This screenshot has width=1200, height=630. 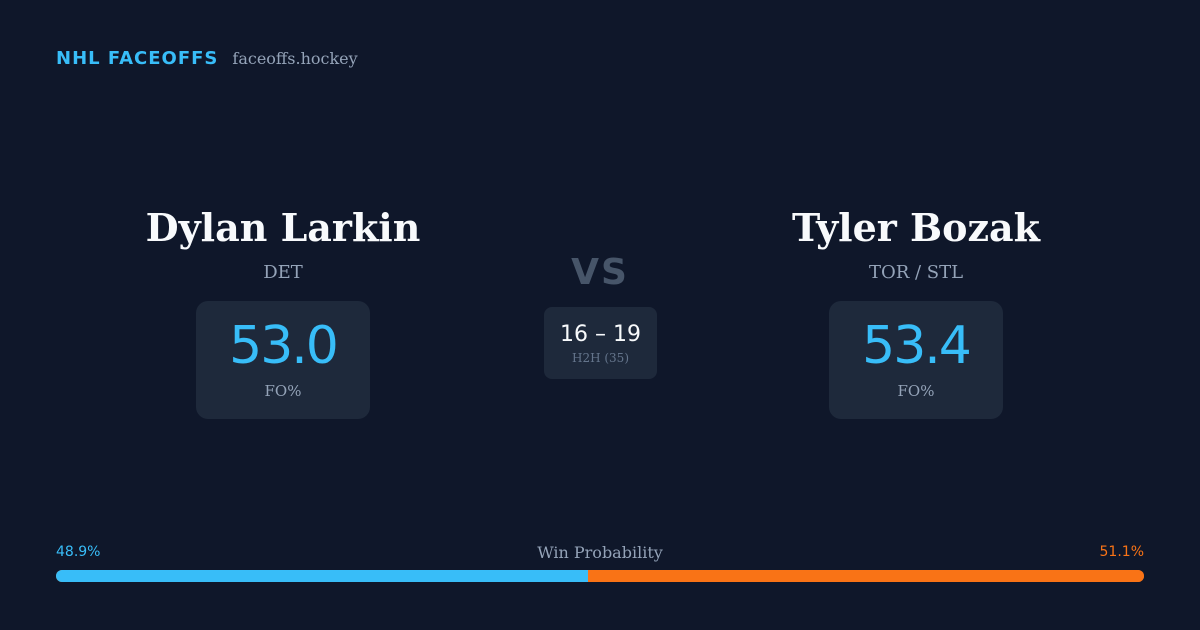 What do you see at coordinates (284, 346) in the screenshot?
I see `player-left-fo-value: 53.0` at bounding box center [284, 346].